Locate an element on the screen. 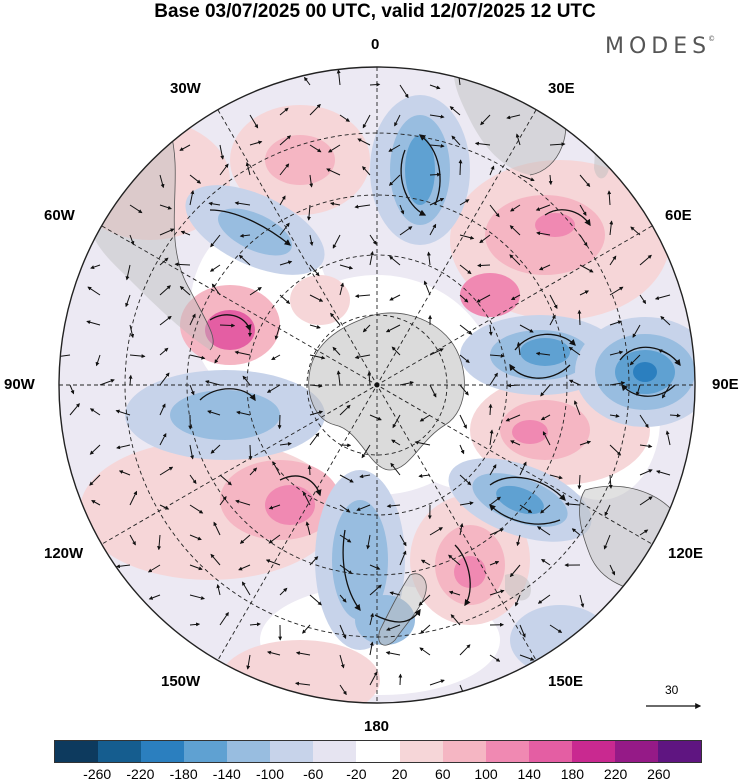  lon-label-90w: 90W is located at coordinates (19, 384).